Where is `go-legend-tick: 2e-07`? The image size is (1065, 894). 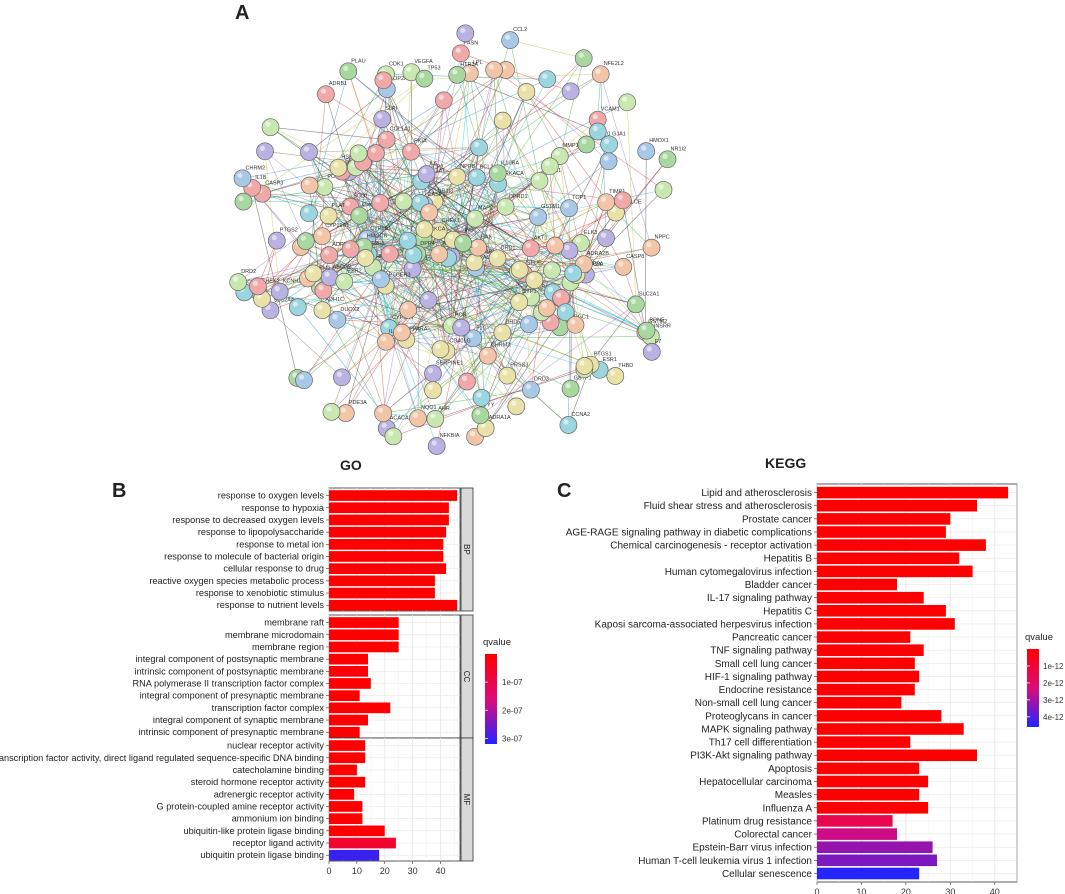 go-legend-tick: 2e-07 is located at coordinates (512, 710).